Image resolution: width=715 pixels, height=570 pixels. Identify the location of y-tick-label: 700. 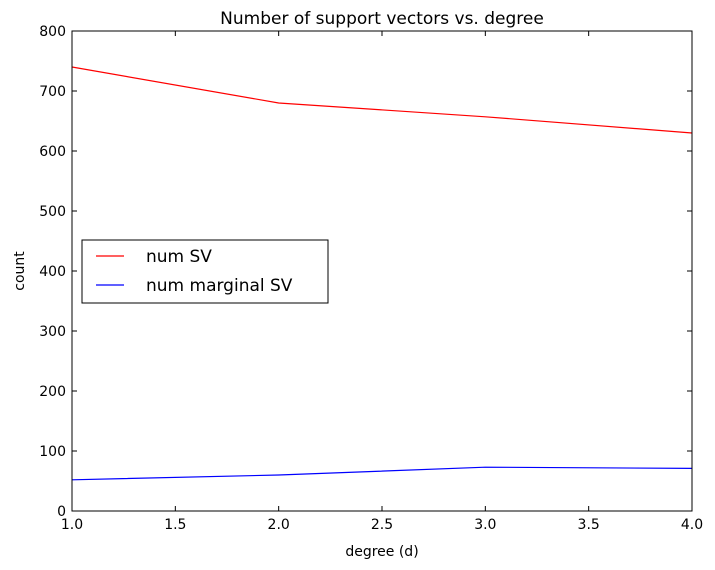
(52, 92).